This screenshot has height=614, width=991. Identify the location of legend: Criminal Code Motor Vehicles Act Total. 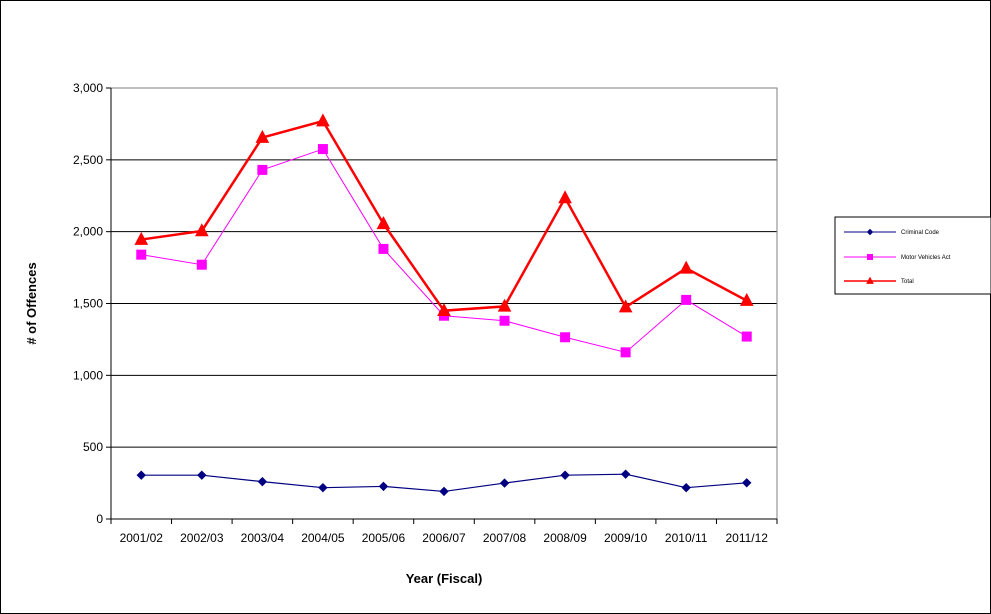
(912, 255).